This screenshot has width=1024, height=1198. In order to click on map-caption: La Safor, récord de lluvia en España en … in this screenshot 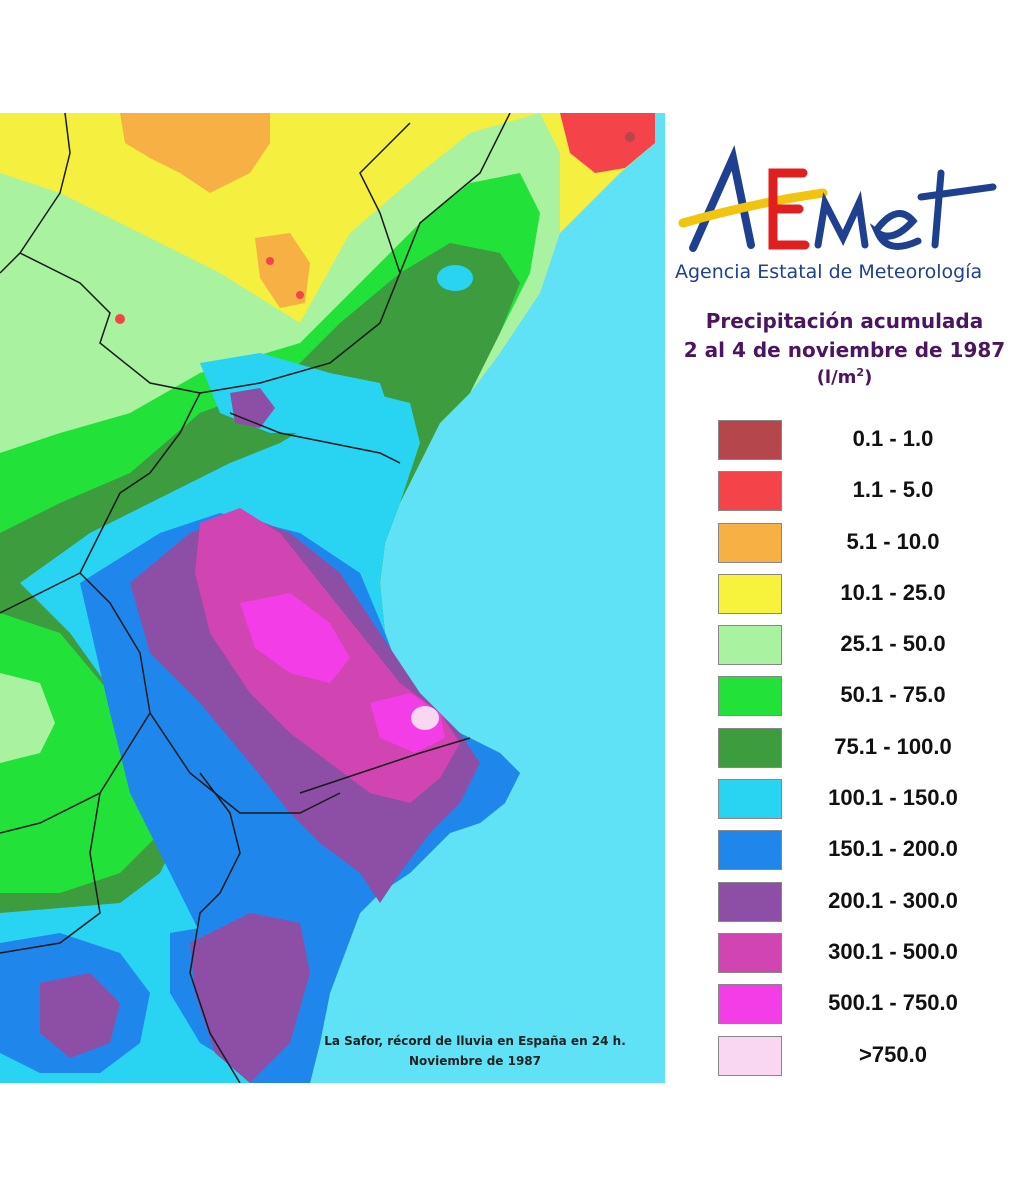, I will do `click(475, 1051)`.